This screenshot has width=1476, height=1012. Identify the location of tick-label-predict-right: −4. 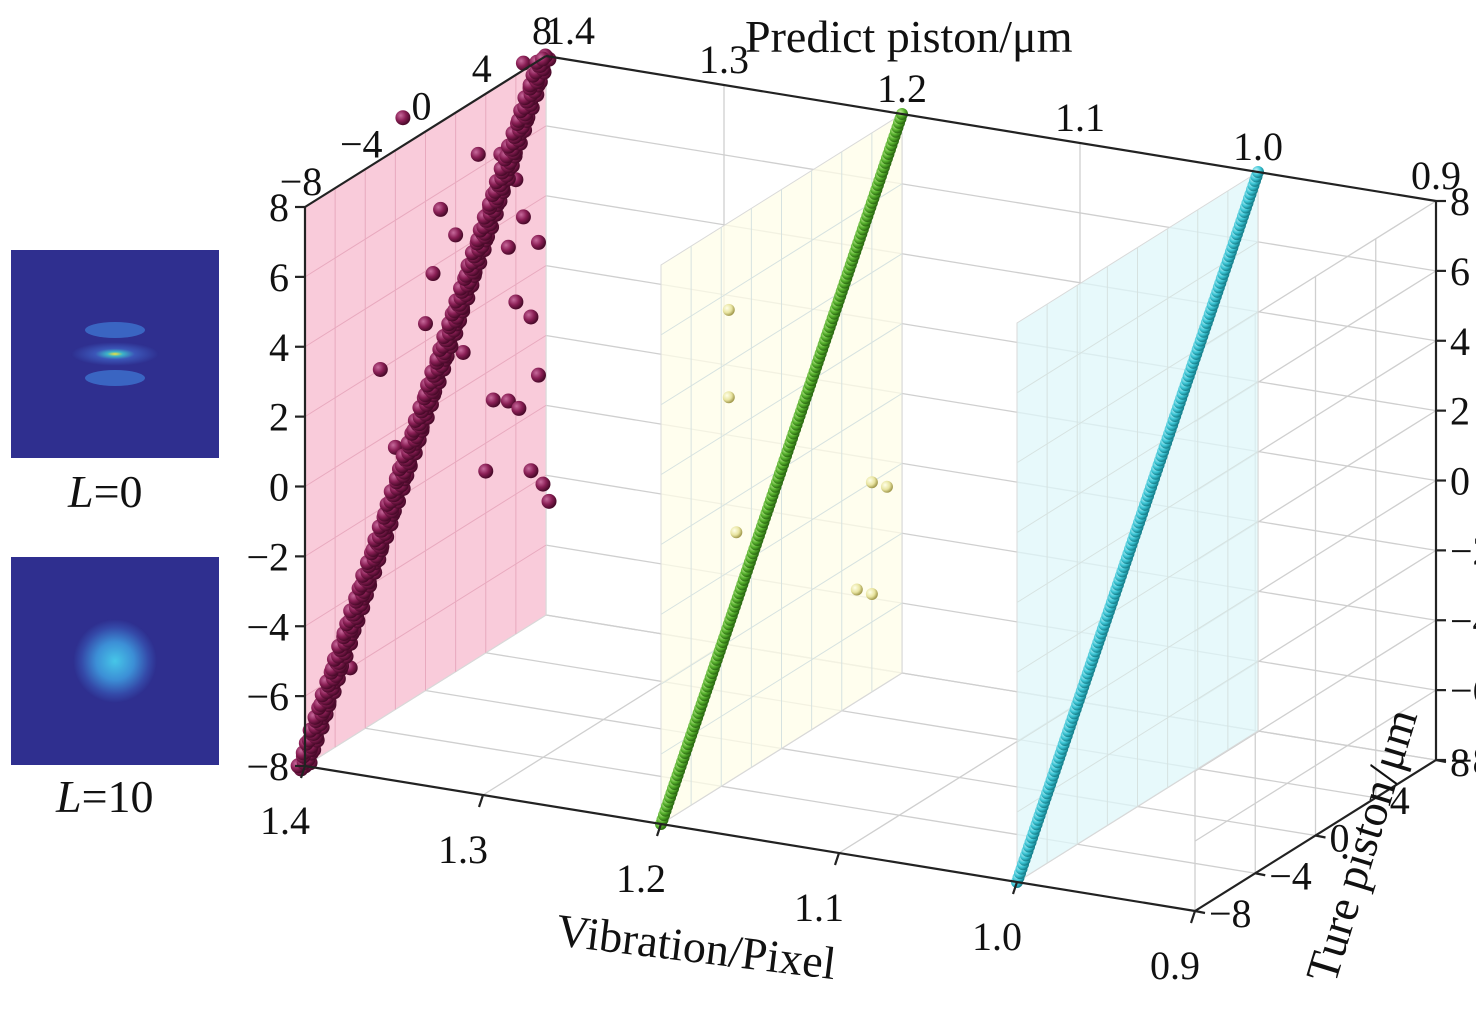
(1463, 620).